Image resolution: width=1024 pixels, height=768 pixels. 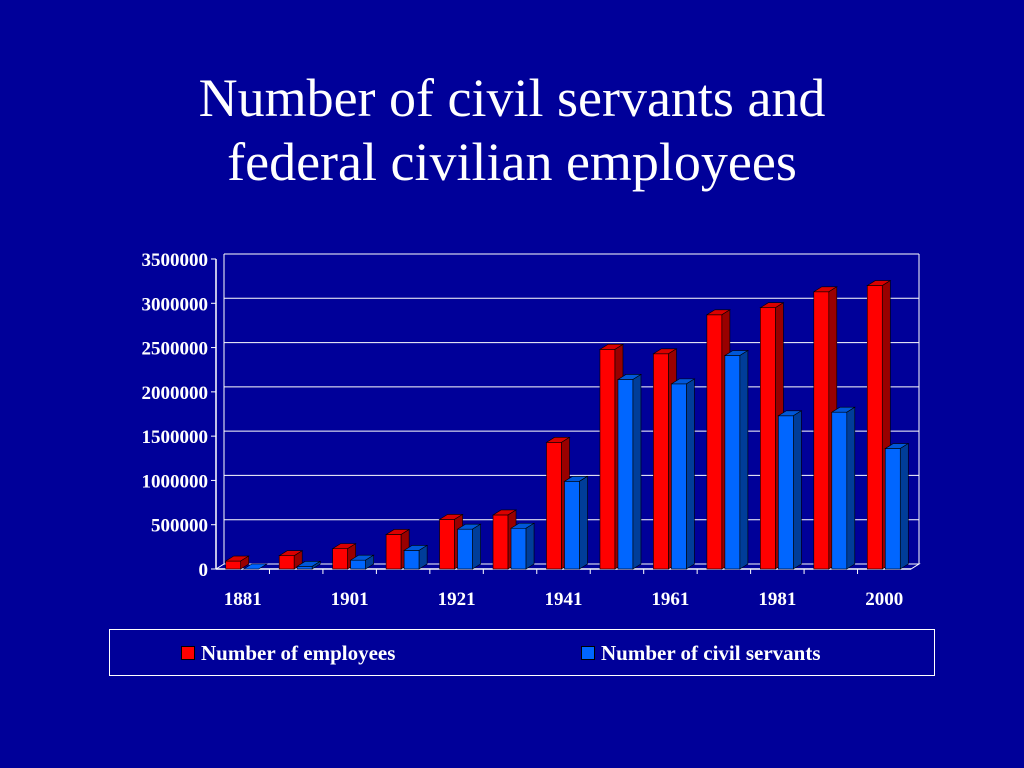 What do you see at coordinates (588, 653) in the screenshot?
I see `legend-swatch-civil-servants` at bounding box center [588, 653].